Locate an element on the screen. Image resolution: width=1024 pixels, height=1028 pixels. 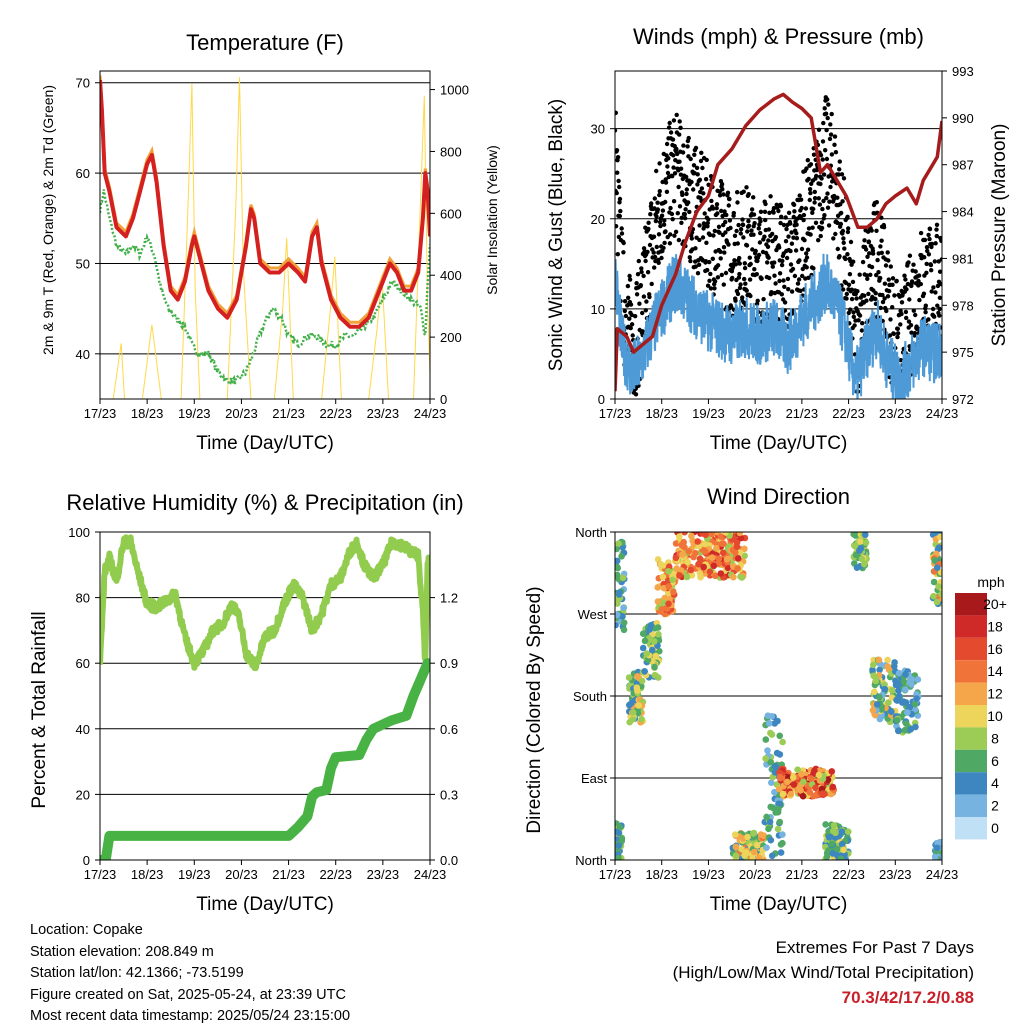
legend-label: 10 is located at coordinates (995, 716).